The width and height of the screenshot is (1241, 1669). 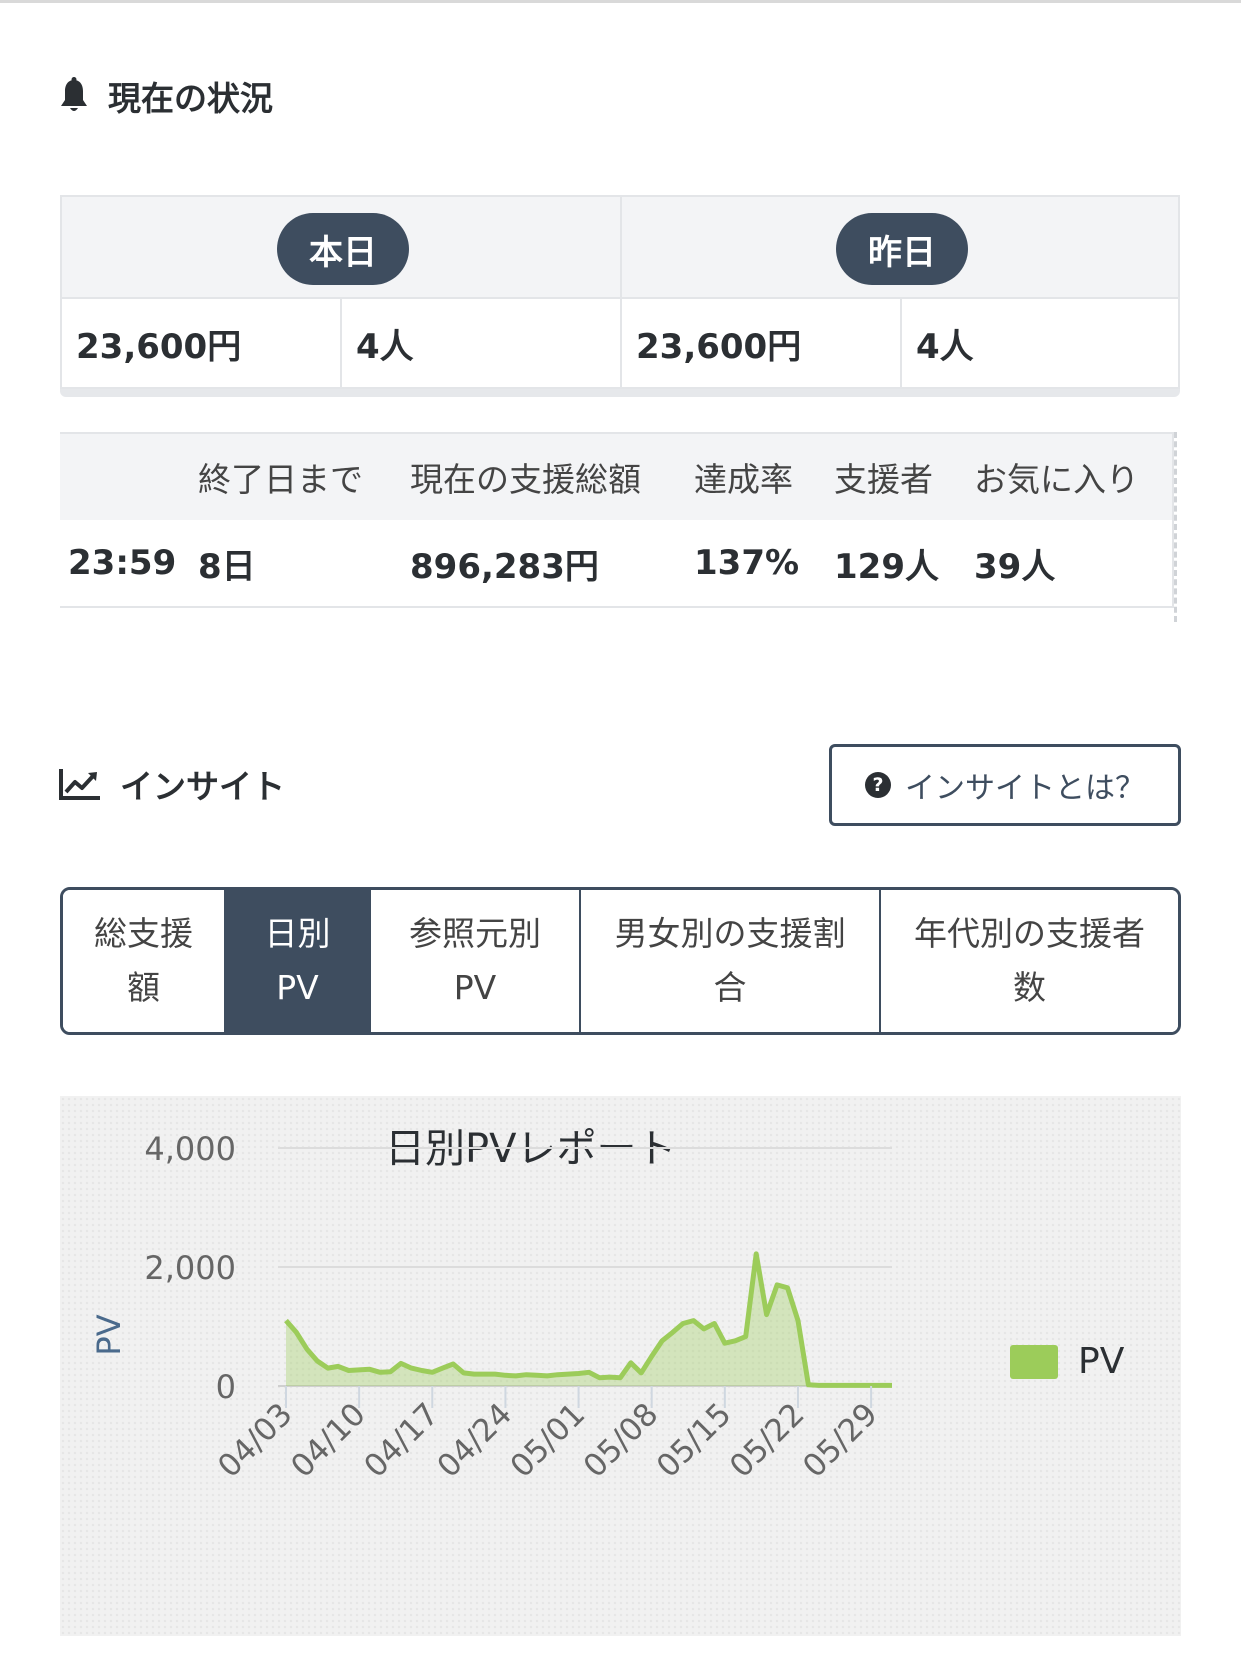 What do you see at coordinates (298, 961) in the screenshot?
I see `tab-daily-pv: 日別 PV` at bounding box center [298, 961].